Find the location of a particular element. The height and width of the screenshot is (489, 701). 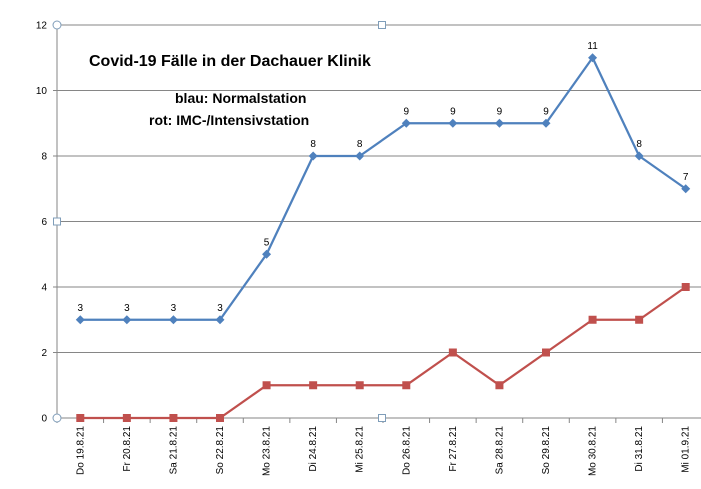

x-tick-label-13: Mi 01.9.21 is located at coordinates (686, 449).